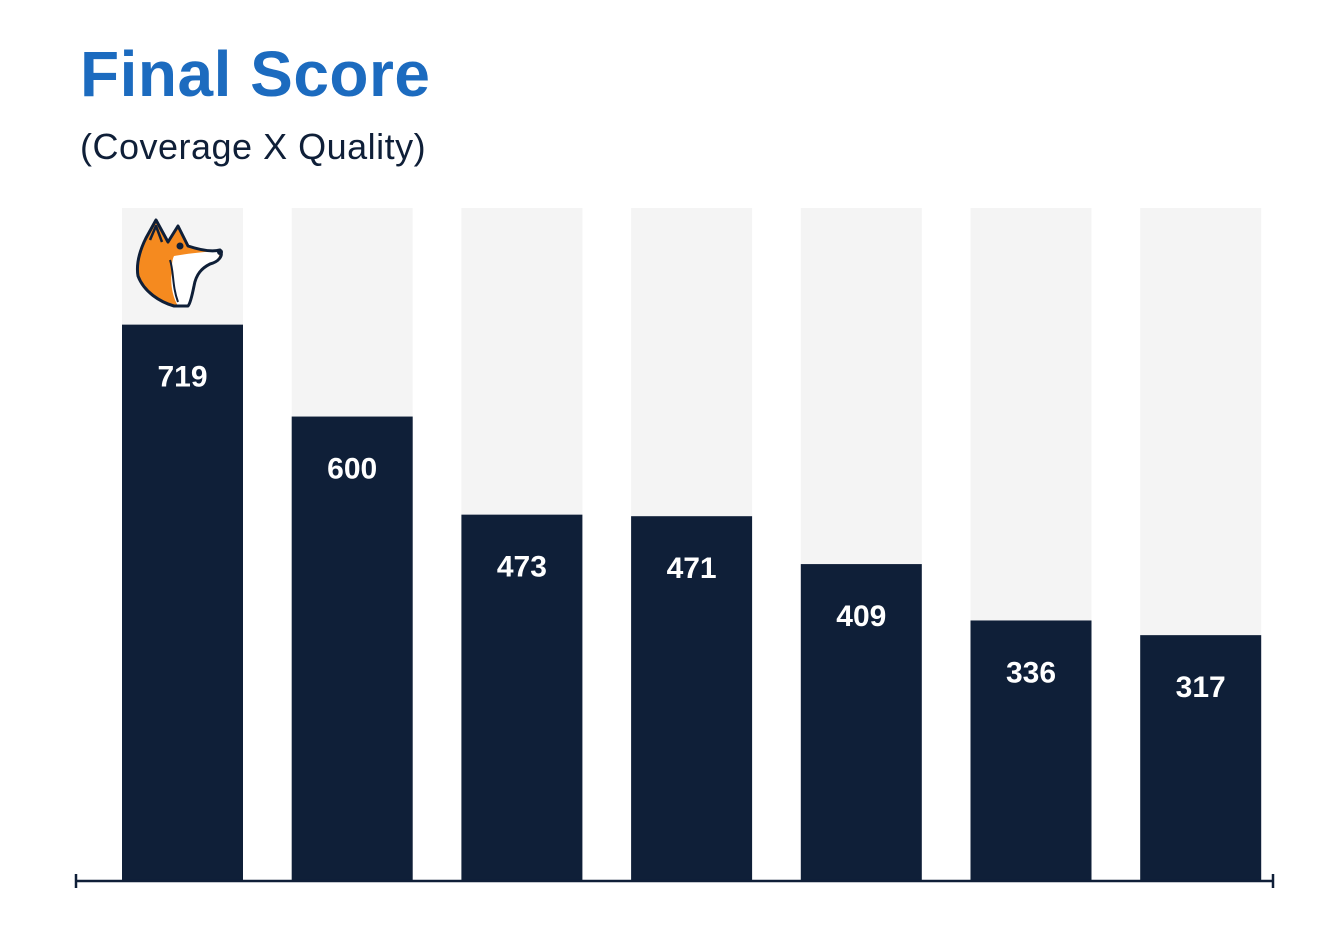 The width and height of the screenshot is (1342, 933). What do you see at coordinates (1031, 672) in the screenshot?
I see `bar-value-label: 336` at bounding box center [1031, 672].